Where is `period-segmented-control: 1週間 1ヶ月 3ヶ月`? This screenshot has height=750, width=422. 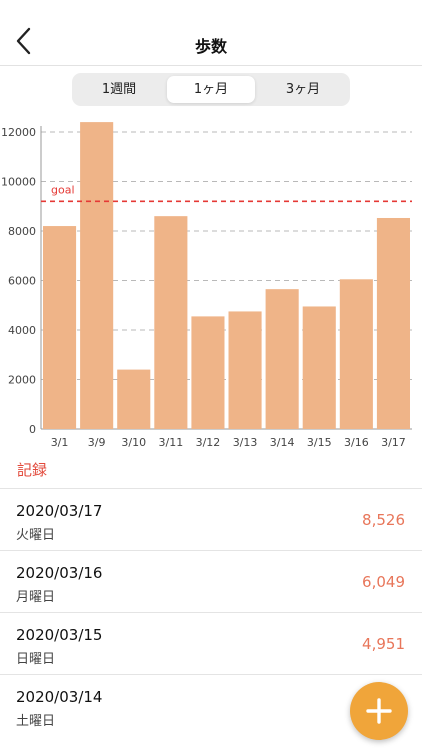
period-segmented-control: 1週間 1ヶ月 3ヶ月 is located at coordinates (211, 89).